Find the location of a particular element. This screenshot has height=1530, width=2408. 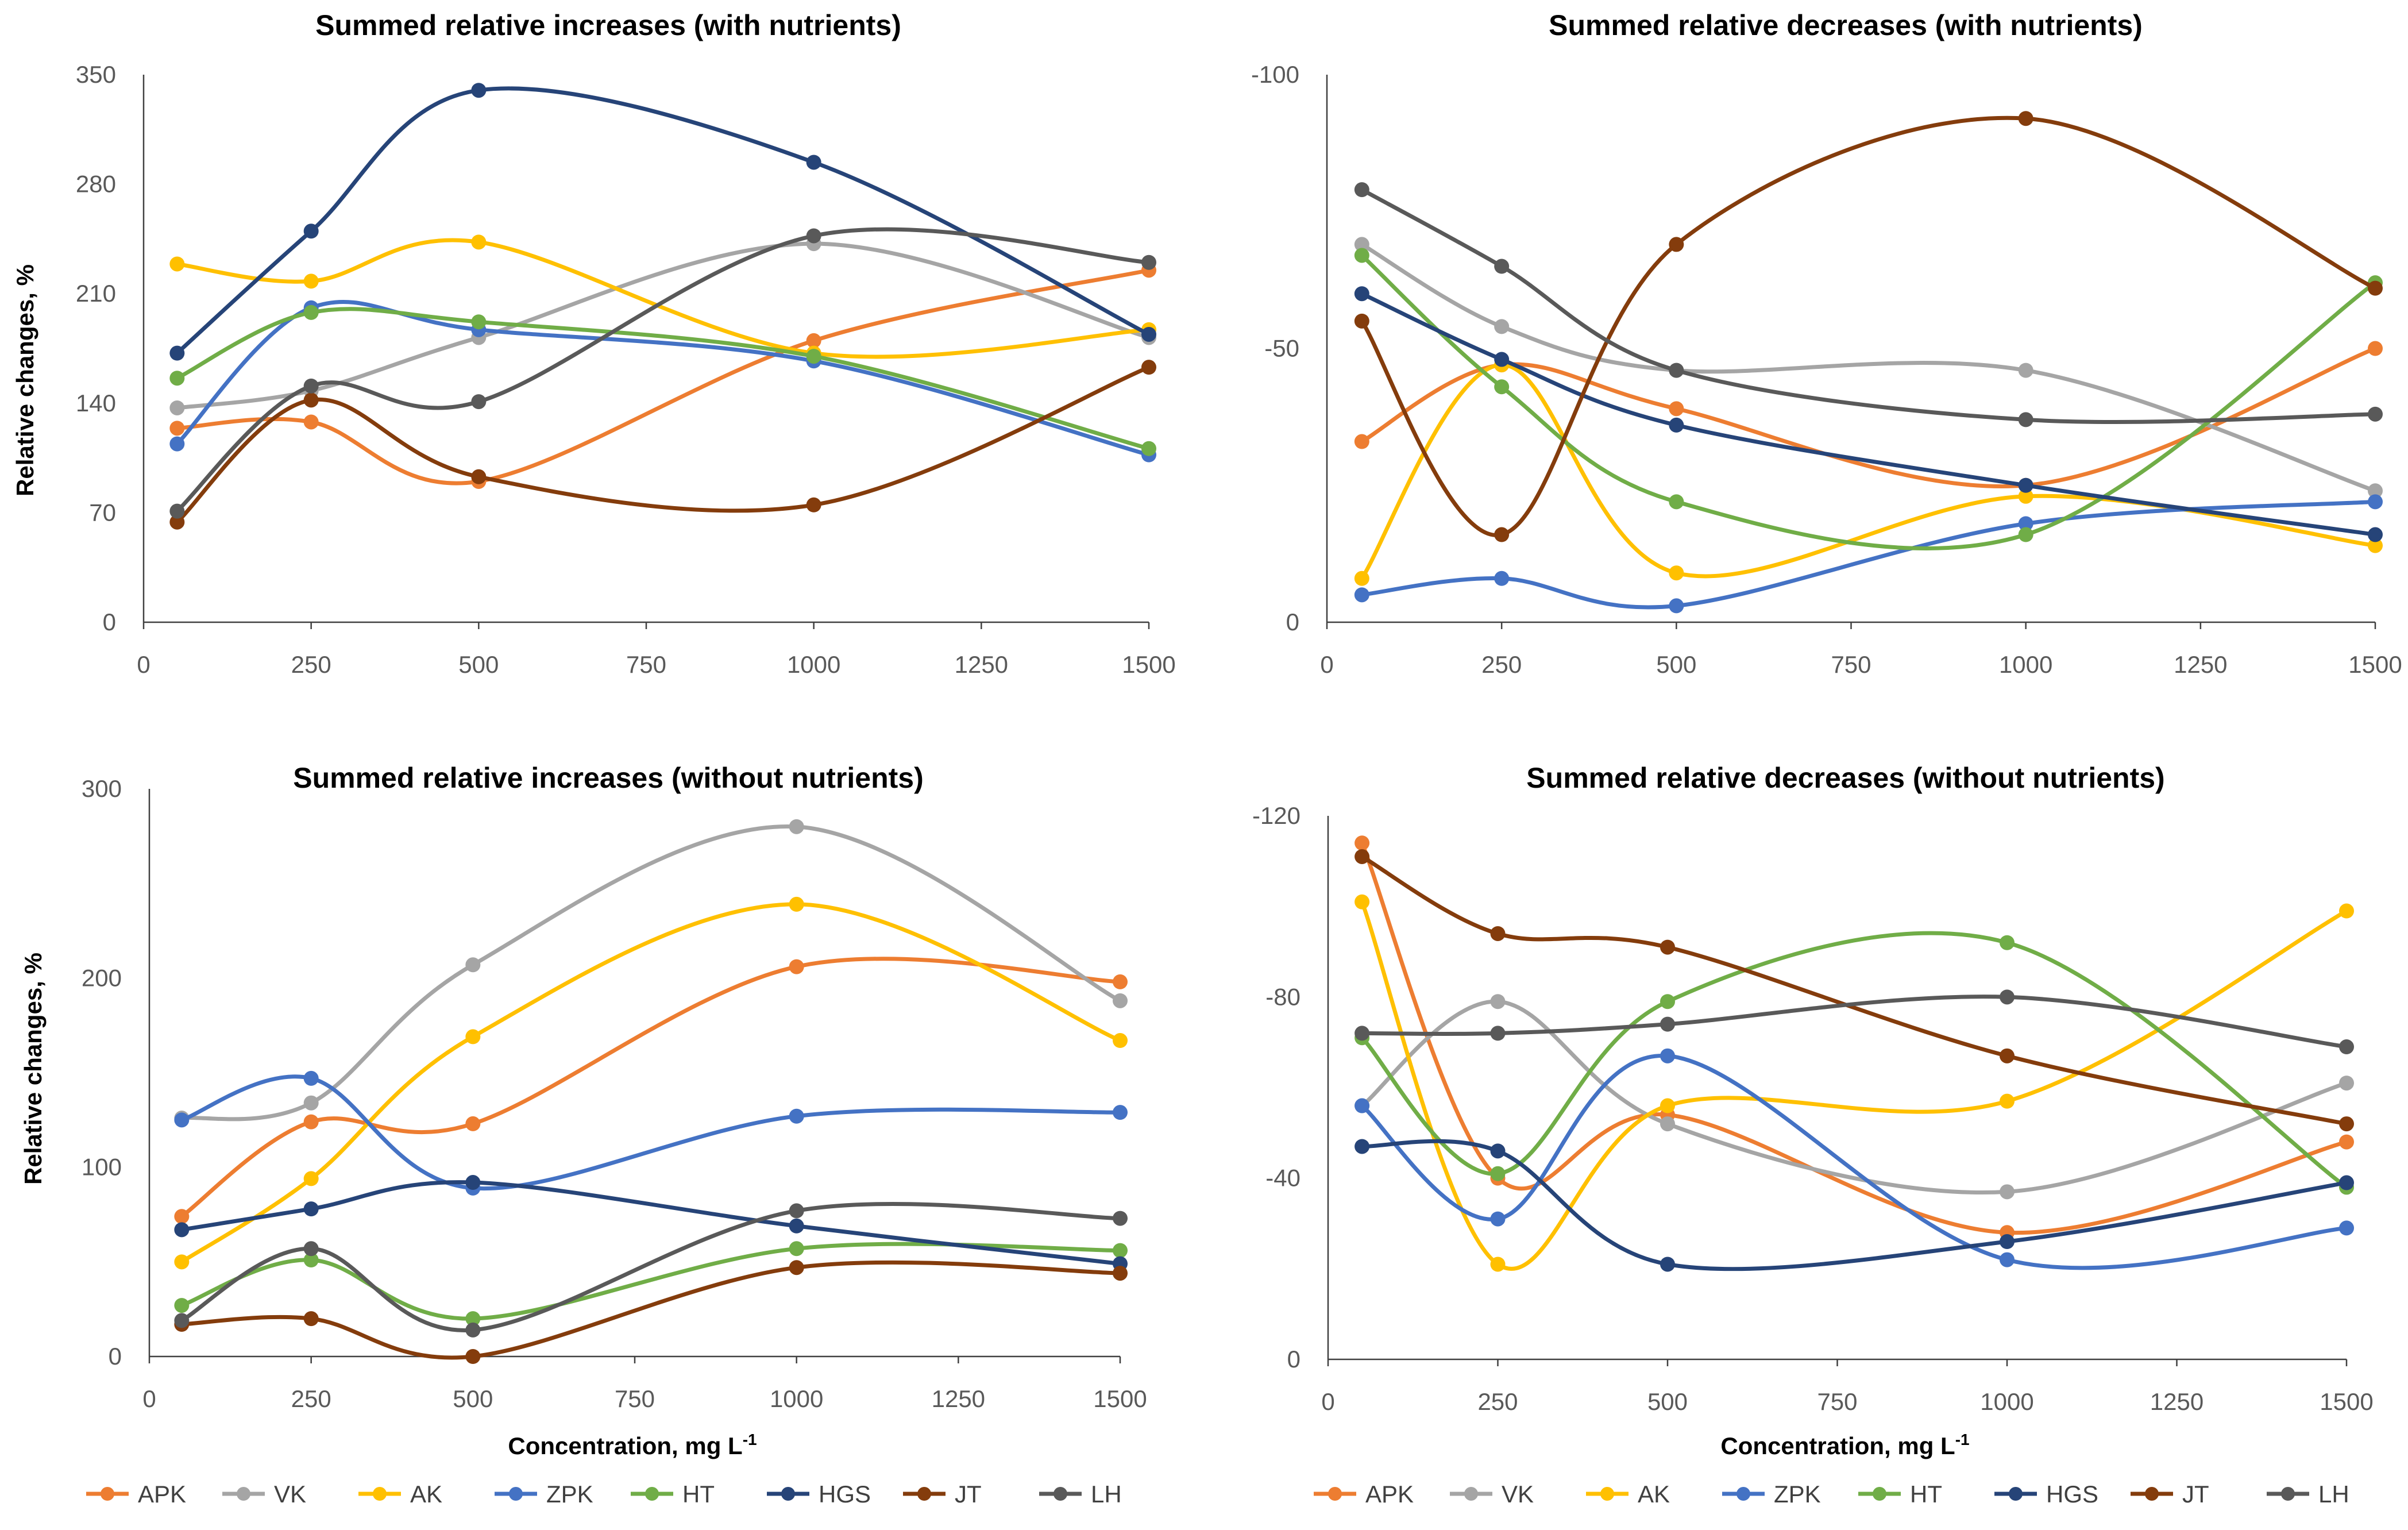

legend-item-ak: AK is located at coordinates (1628, 1494).